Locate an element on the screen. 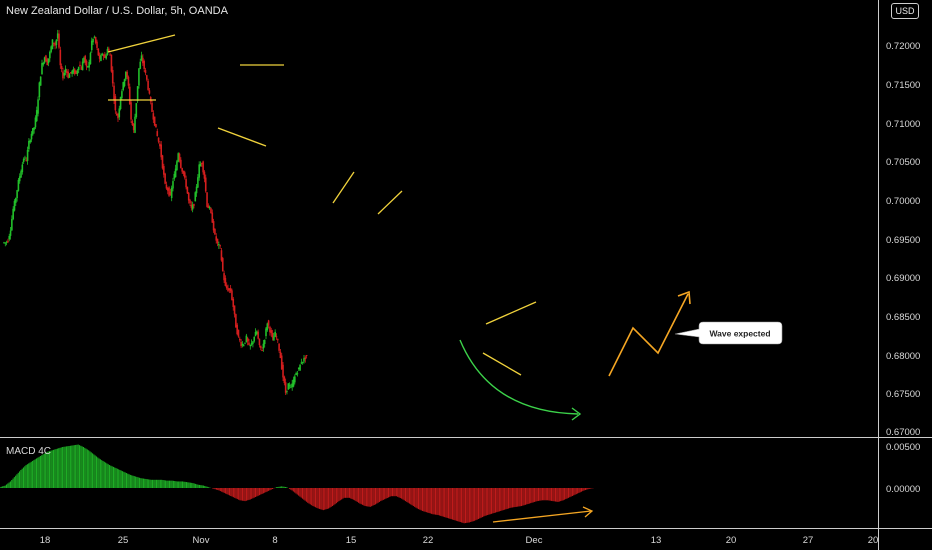  price-tick-label: 0.70000 is located at coordinates (903, 201).